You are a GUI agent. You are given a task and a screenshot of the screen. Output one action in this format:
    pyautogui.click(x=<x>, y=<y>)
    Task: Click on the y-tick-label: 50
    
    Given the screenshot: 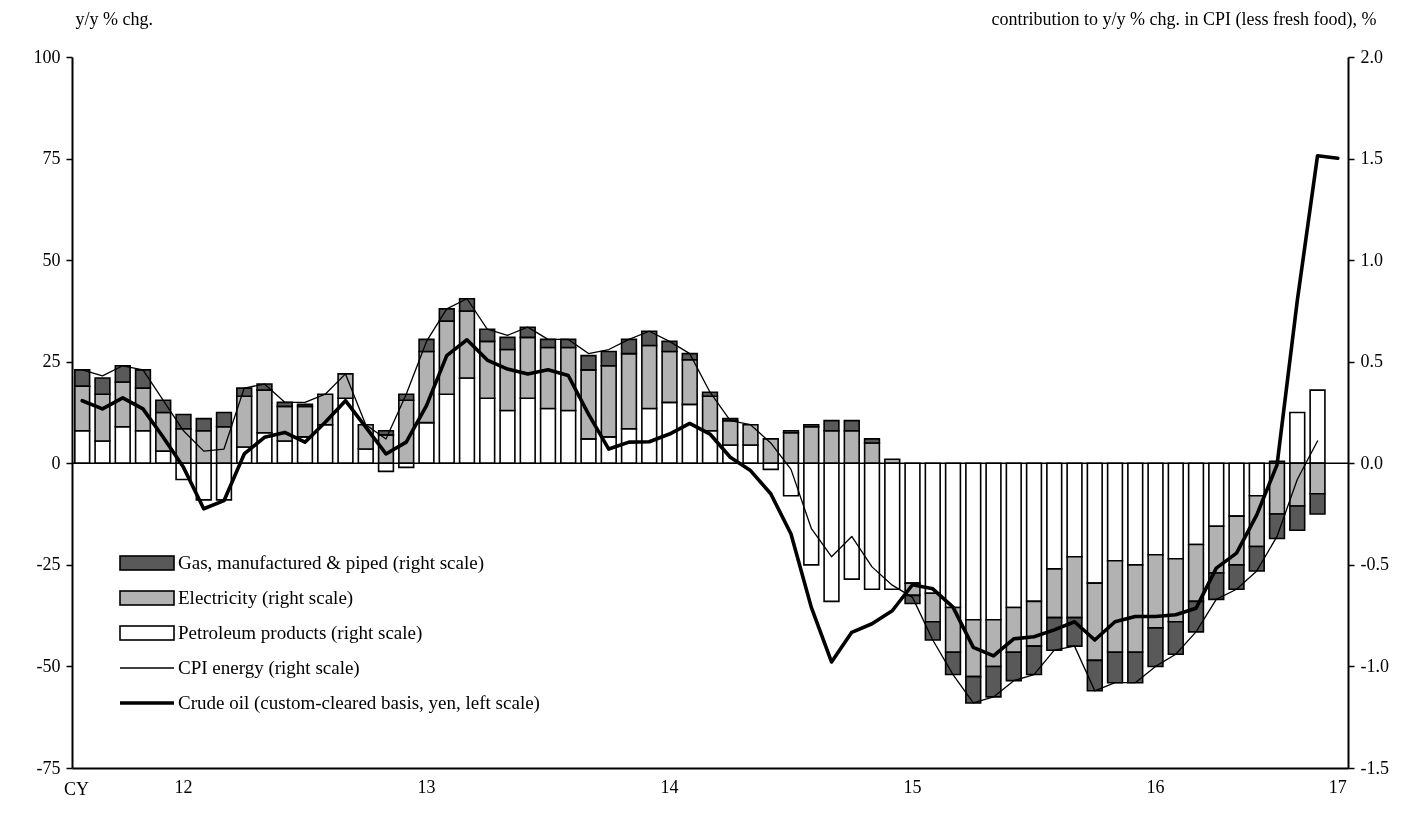 What is the action you would take?
    pyautogui.click(x=51, y=259)
    